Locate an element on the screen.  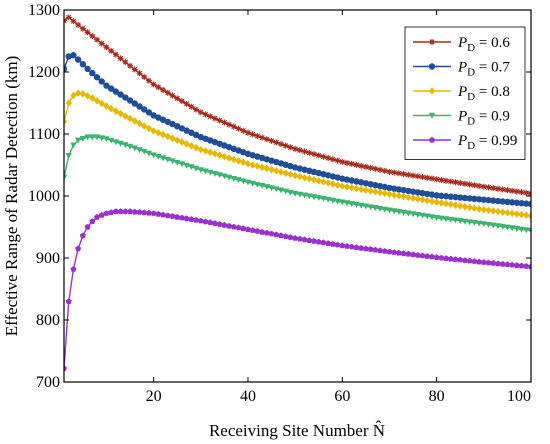
legend-marker is located at coordinates (432, 42).